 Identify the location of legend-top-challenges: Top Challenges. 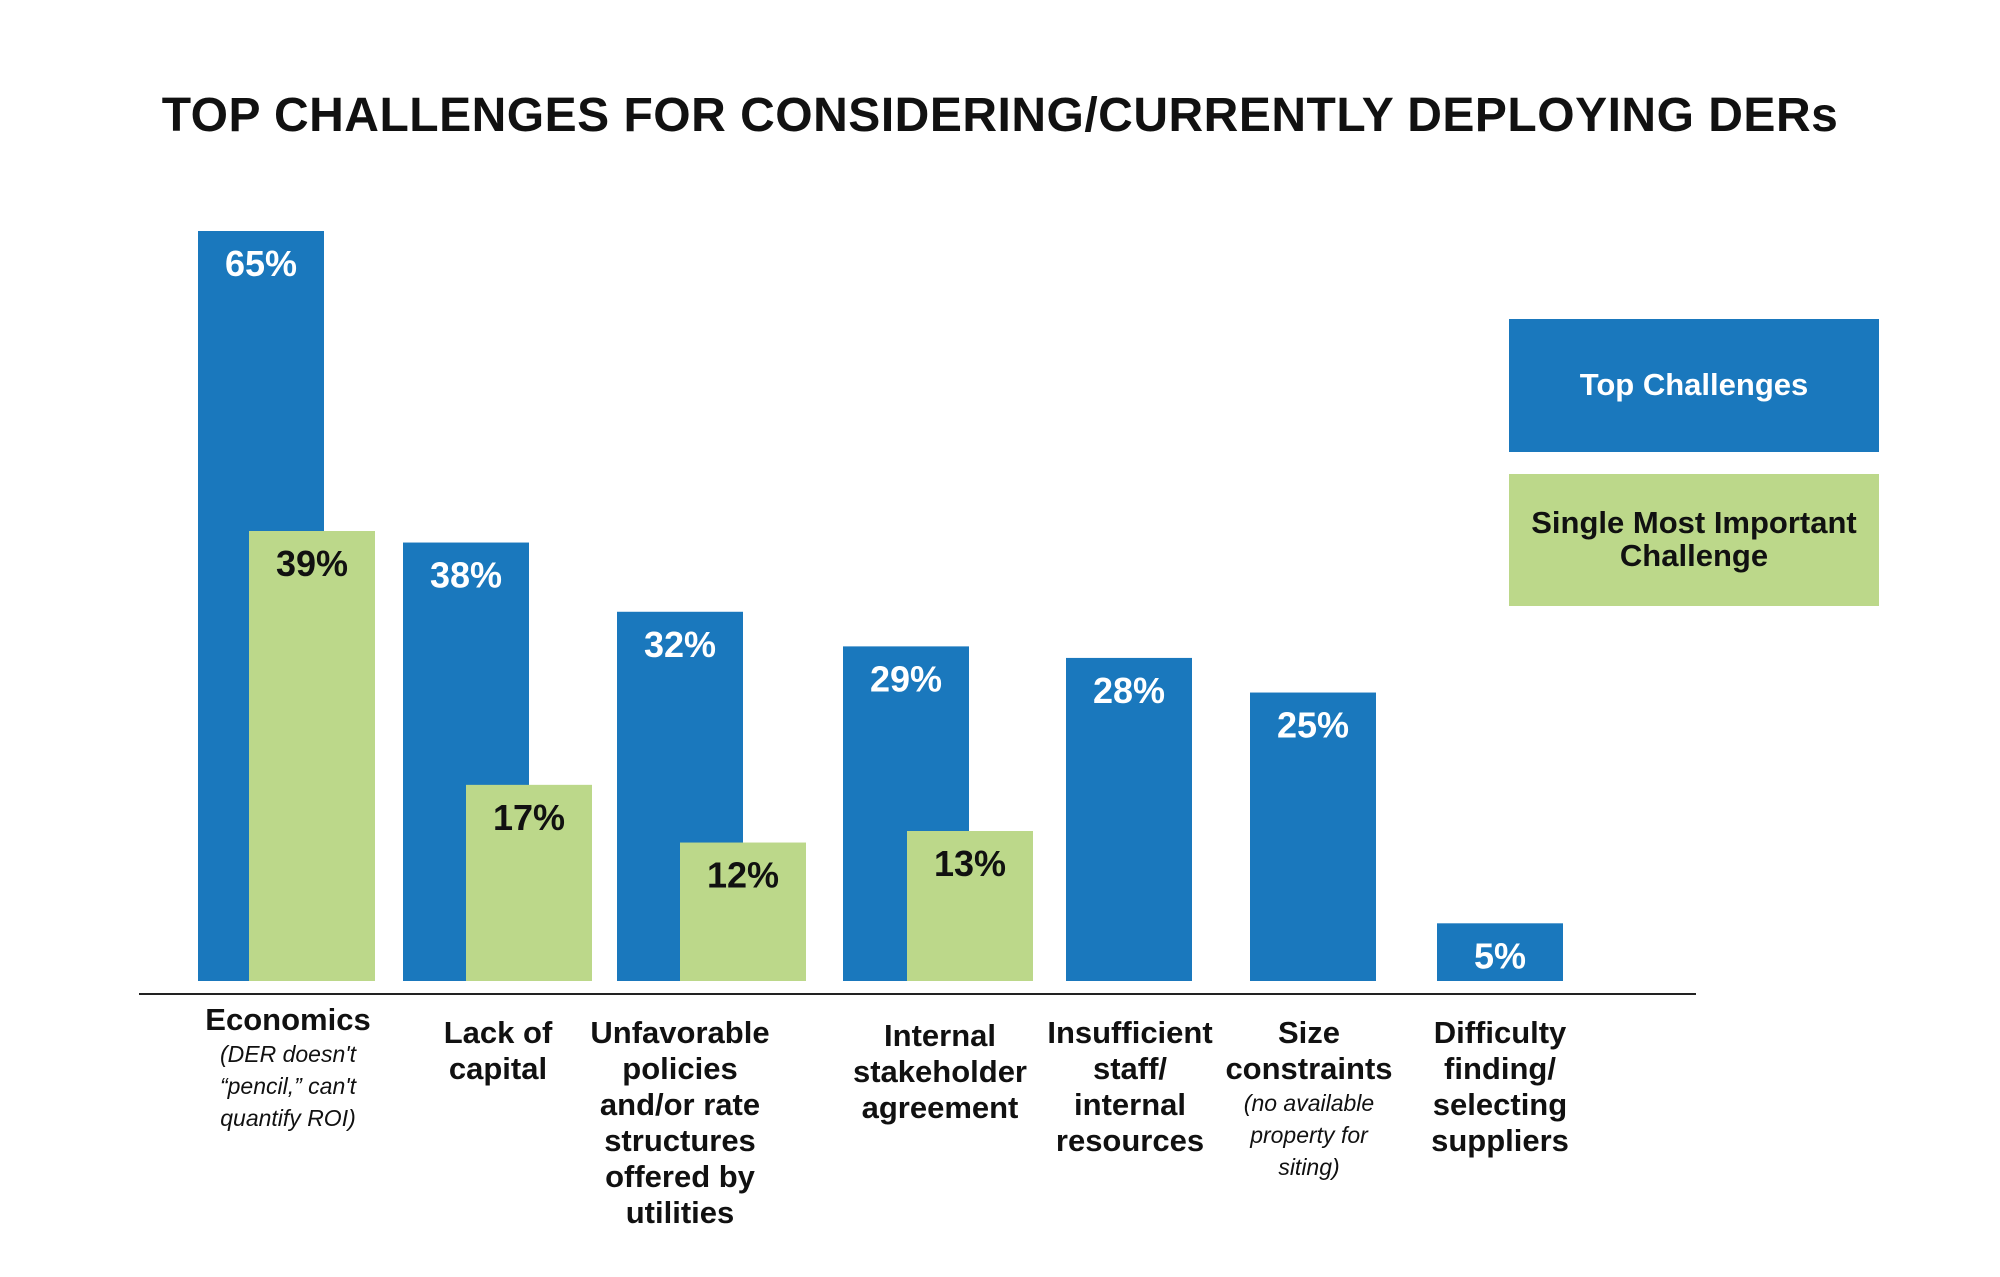
(1694, 385).